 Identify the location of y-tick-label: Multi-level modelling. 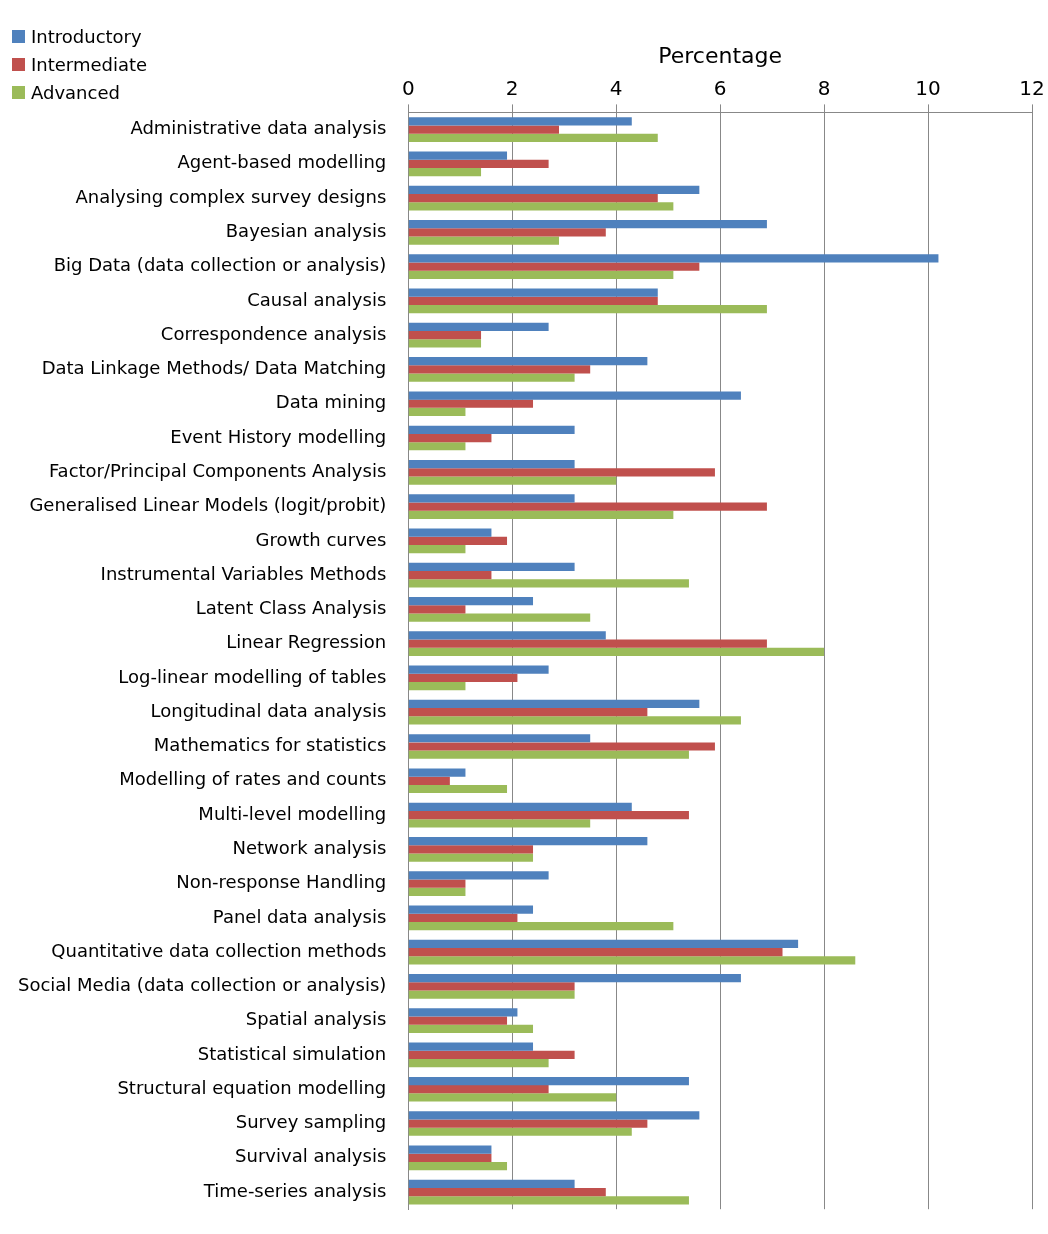
(292, 813).